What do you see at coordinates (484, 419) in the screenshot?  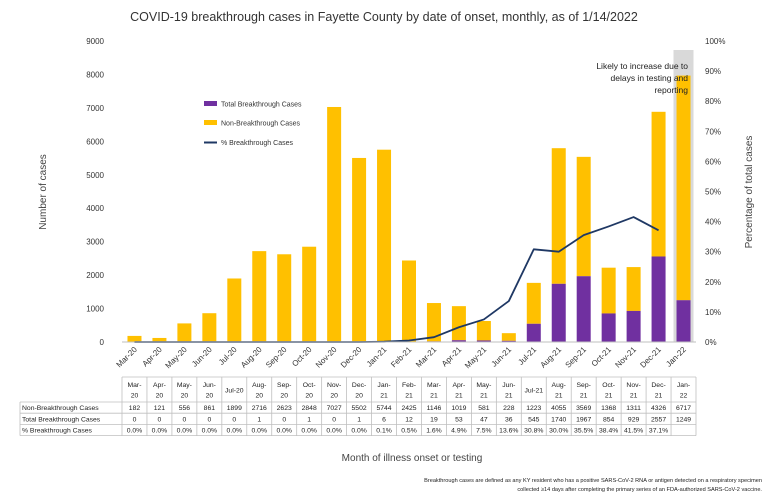 I see `table-cell: 47` at bounding box center [484, 419].